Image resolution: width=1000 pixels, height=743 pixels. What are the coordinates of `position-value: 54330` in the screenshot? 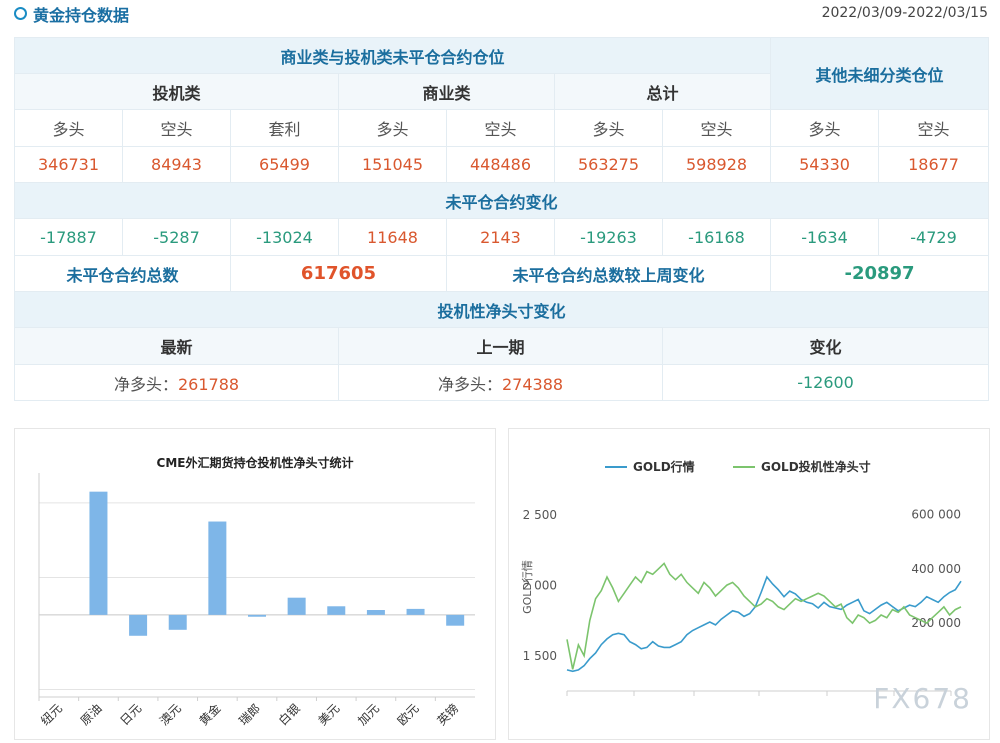 It's located at (825, 164).